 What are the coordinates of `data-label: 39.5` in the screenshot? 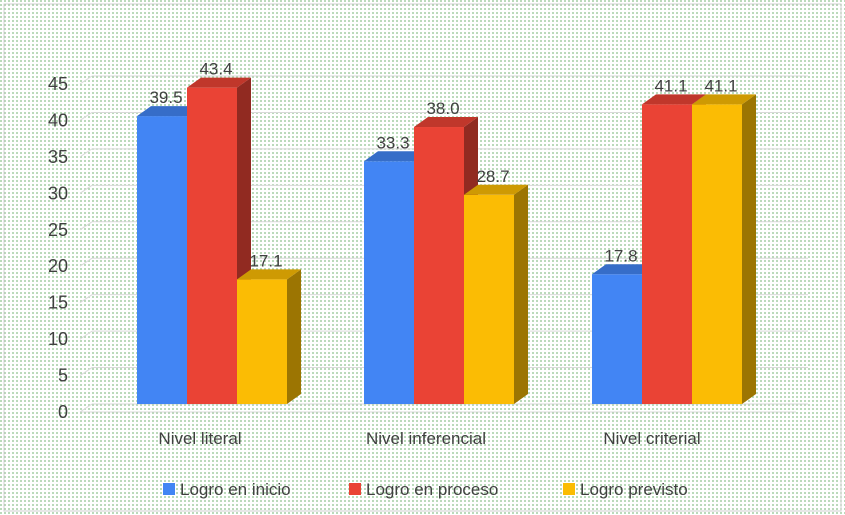 It's located at (165, 97).